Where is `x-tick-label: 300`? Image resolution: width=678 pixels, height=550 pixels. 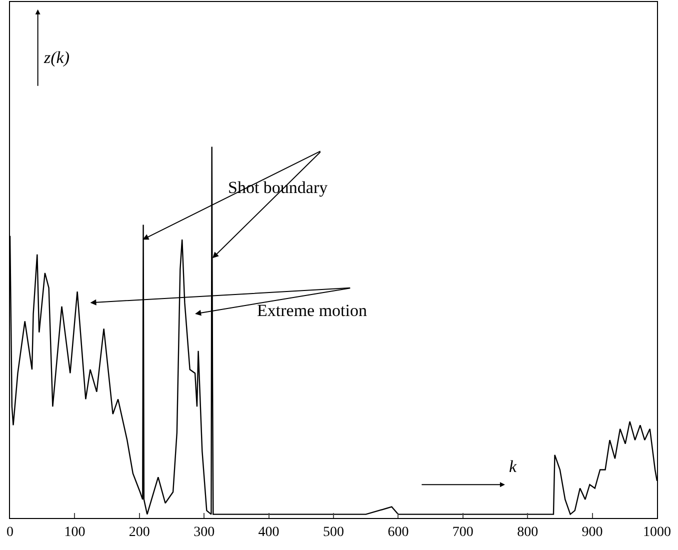
x-tick-label: 300 is located at coordinates (204, 532).